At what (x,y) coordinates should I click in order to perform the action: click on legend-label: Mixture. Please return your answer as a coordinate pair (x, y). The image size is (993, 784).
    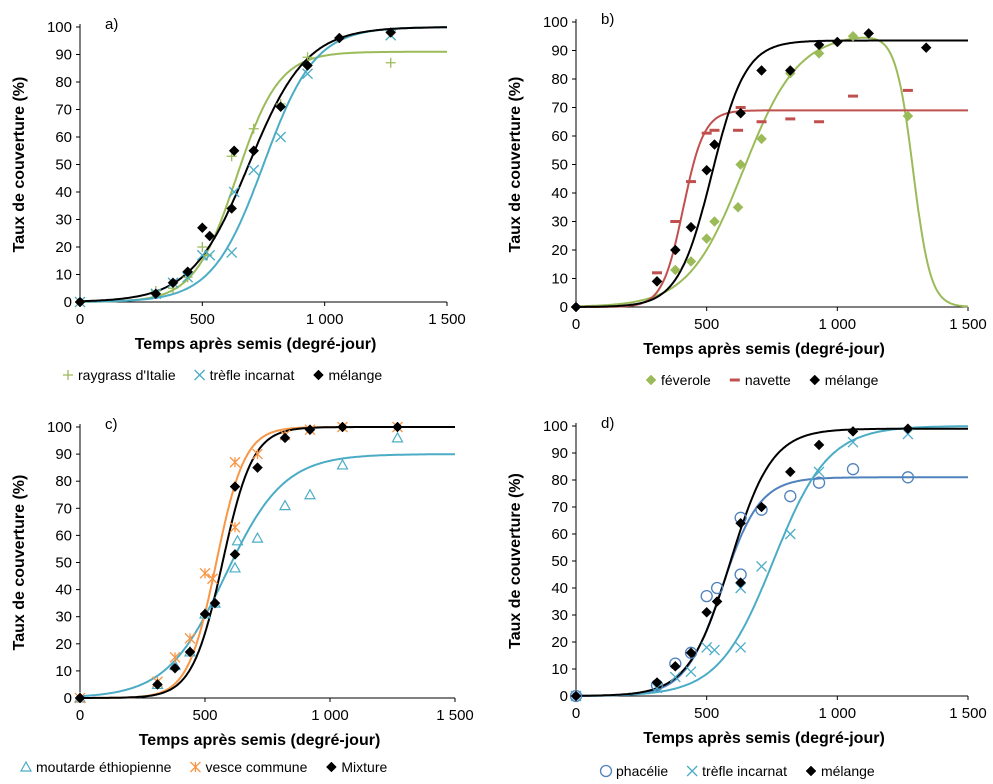
    Looking at the image, I should click on (364, 767).